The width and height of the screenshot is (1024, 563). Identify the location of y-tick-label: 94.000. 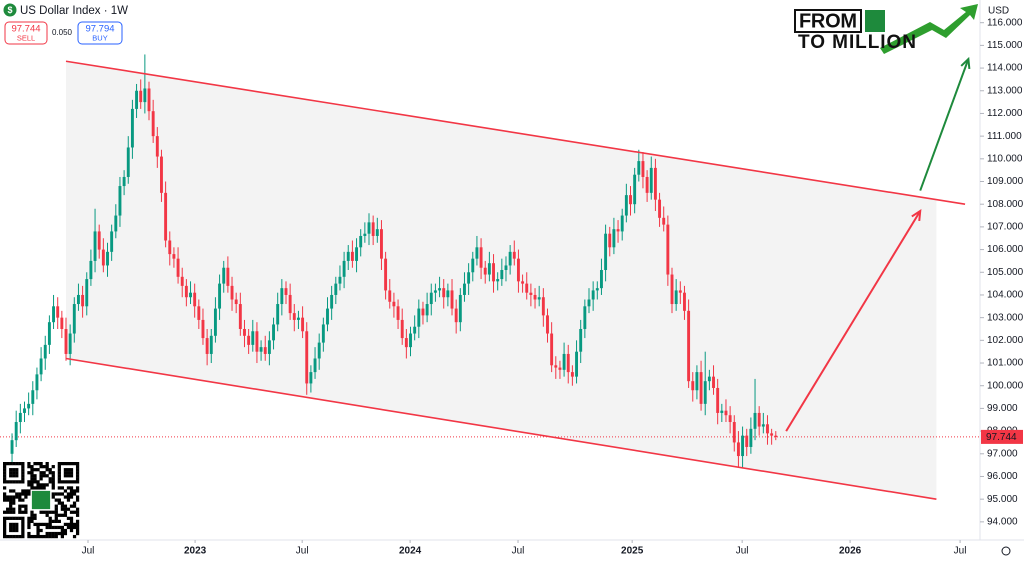
(1002, 521).